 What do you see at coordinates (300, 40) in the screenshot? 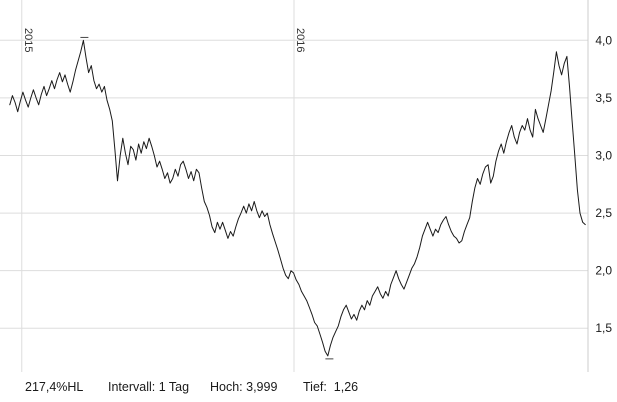
I see `year-label: 2016` at bounding box center [300, 40].